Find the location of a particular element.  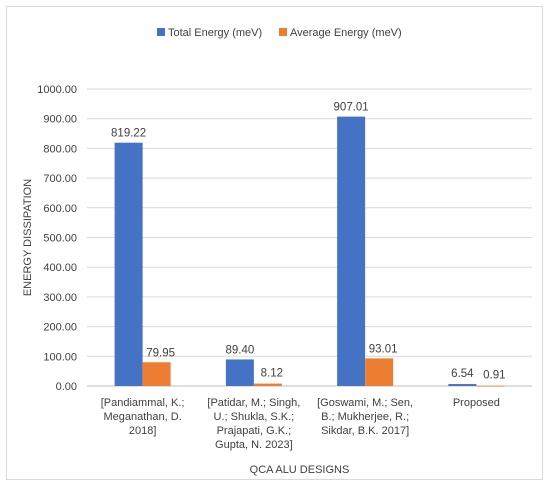

legend-swatch-total is located at coordinates (161, 32).